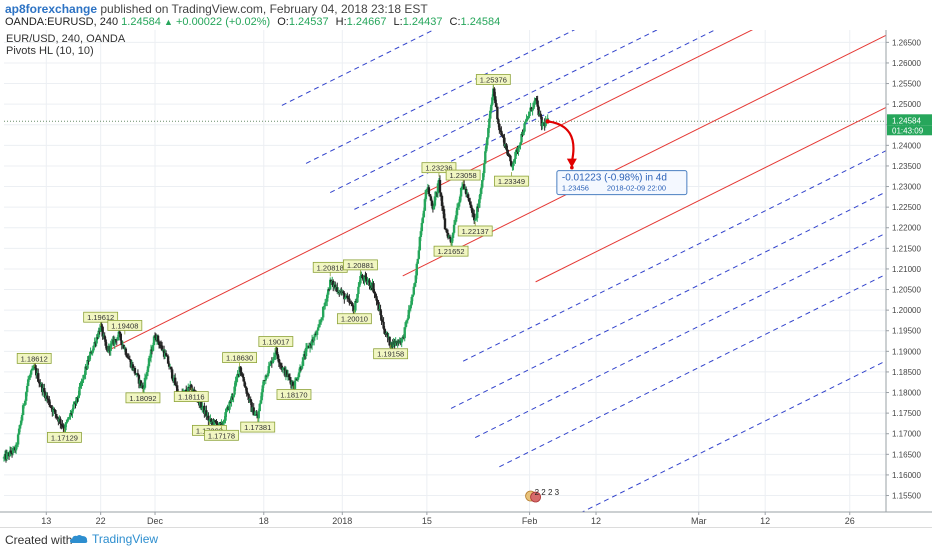 This screenshot has width=932, height=551. What do you see at coordinates (906, 331) in the screenshot?
I see `price-tick-label: 1.19500` at bounding box center [906, 331].